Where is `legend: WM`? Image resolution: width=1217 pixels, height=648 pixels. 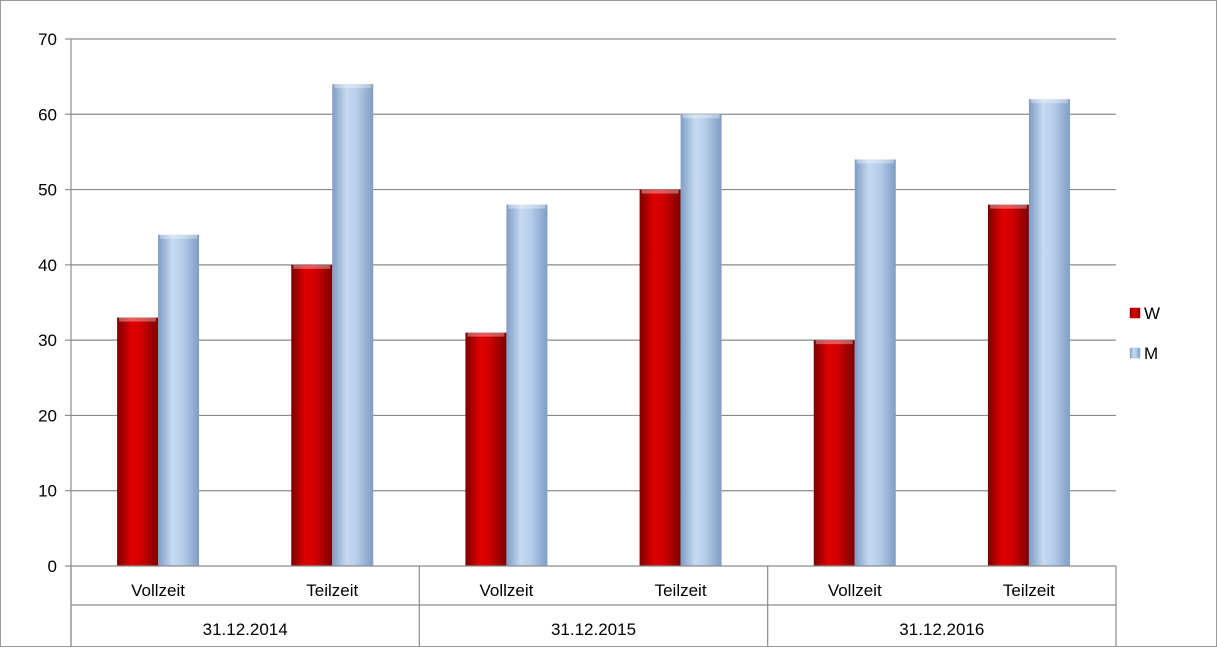
legend: WM is located at coordinates (1144, 333).